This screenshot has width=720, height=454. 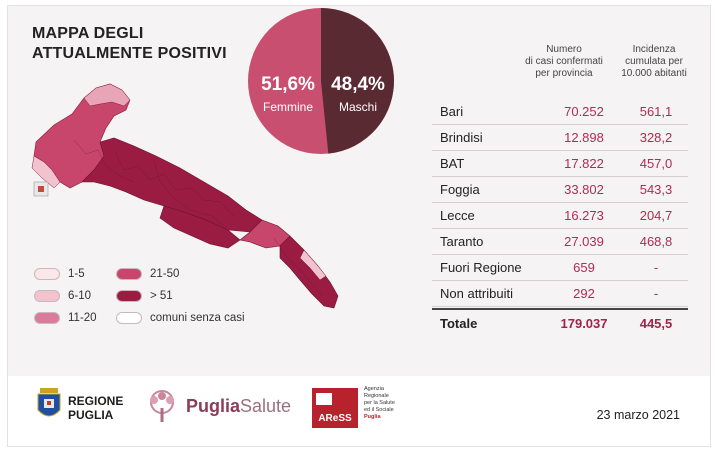 What do you see at coordinates (560, 189) in the screenshot?
I see `table-row: Foggia 33.802 543,3` at bounding box center [560, 189].